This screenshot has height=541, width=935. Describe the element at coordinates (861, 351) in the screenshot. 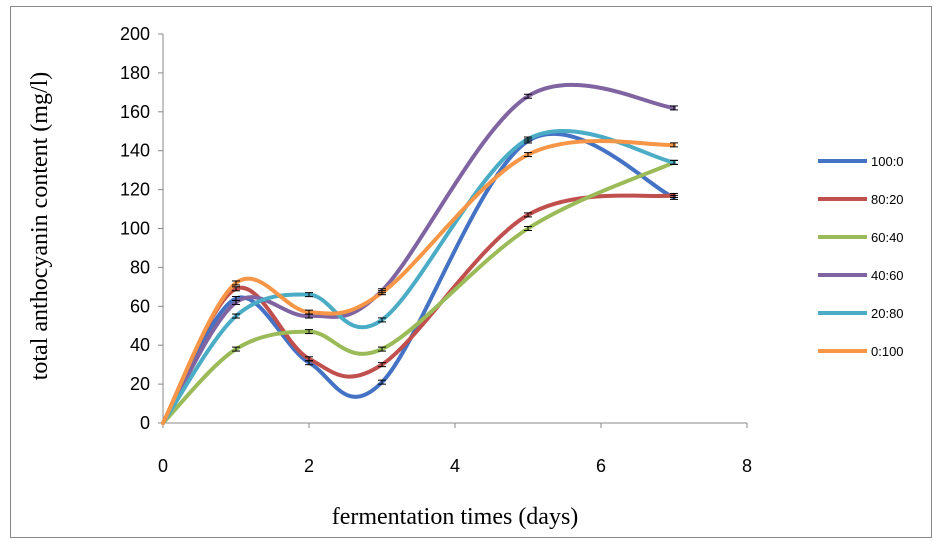

I see `legend-item: 0:100` at that location.